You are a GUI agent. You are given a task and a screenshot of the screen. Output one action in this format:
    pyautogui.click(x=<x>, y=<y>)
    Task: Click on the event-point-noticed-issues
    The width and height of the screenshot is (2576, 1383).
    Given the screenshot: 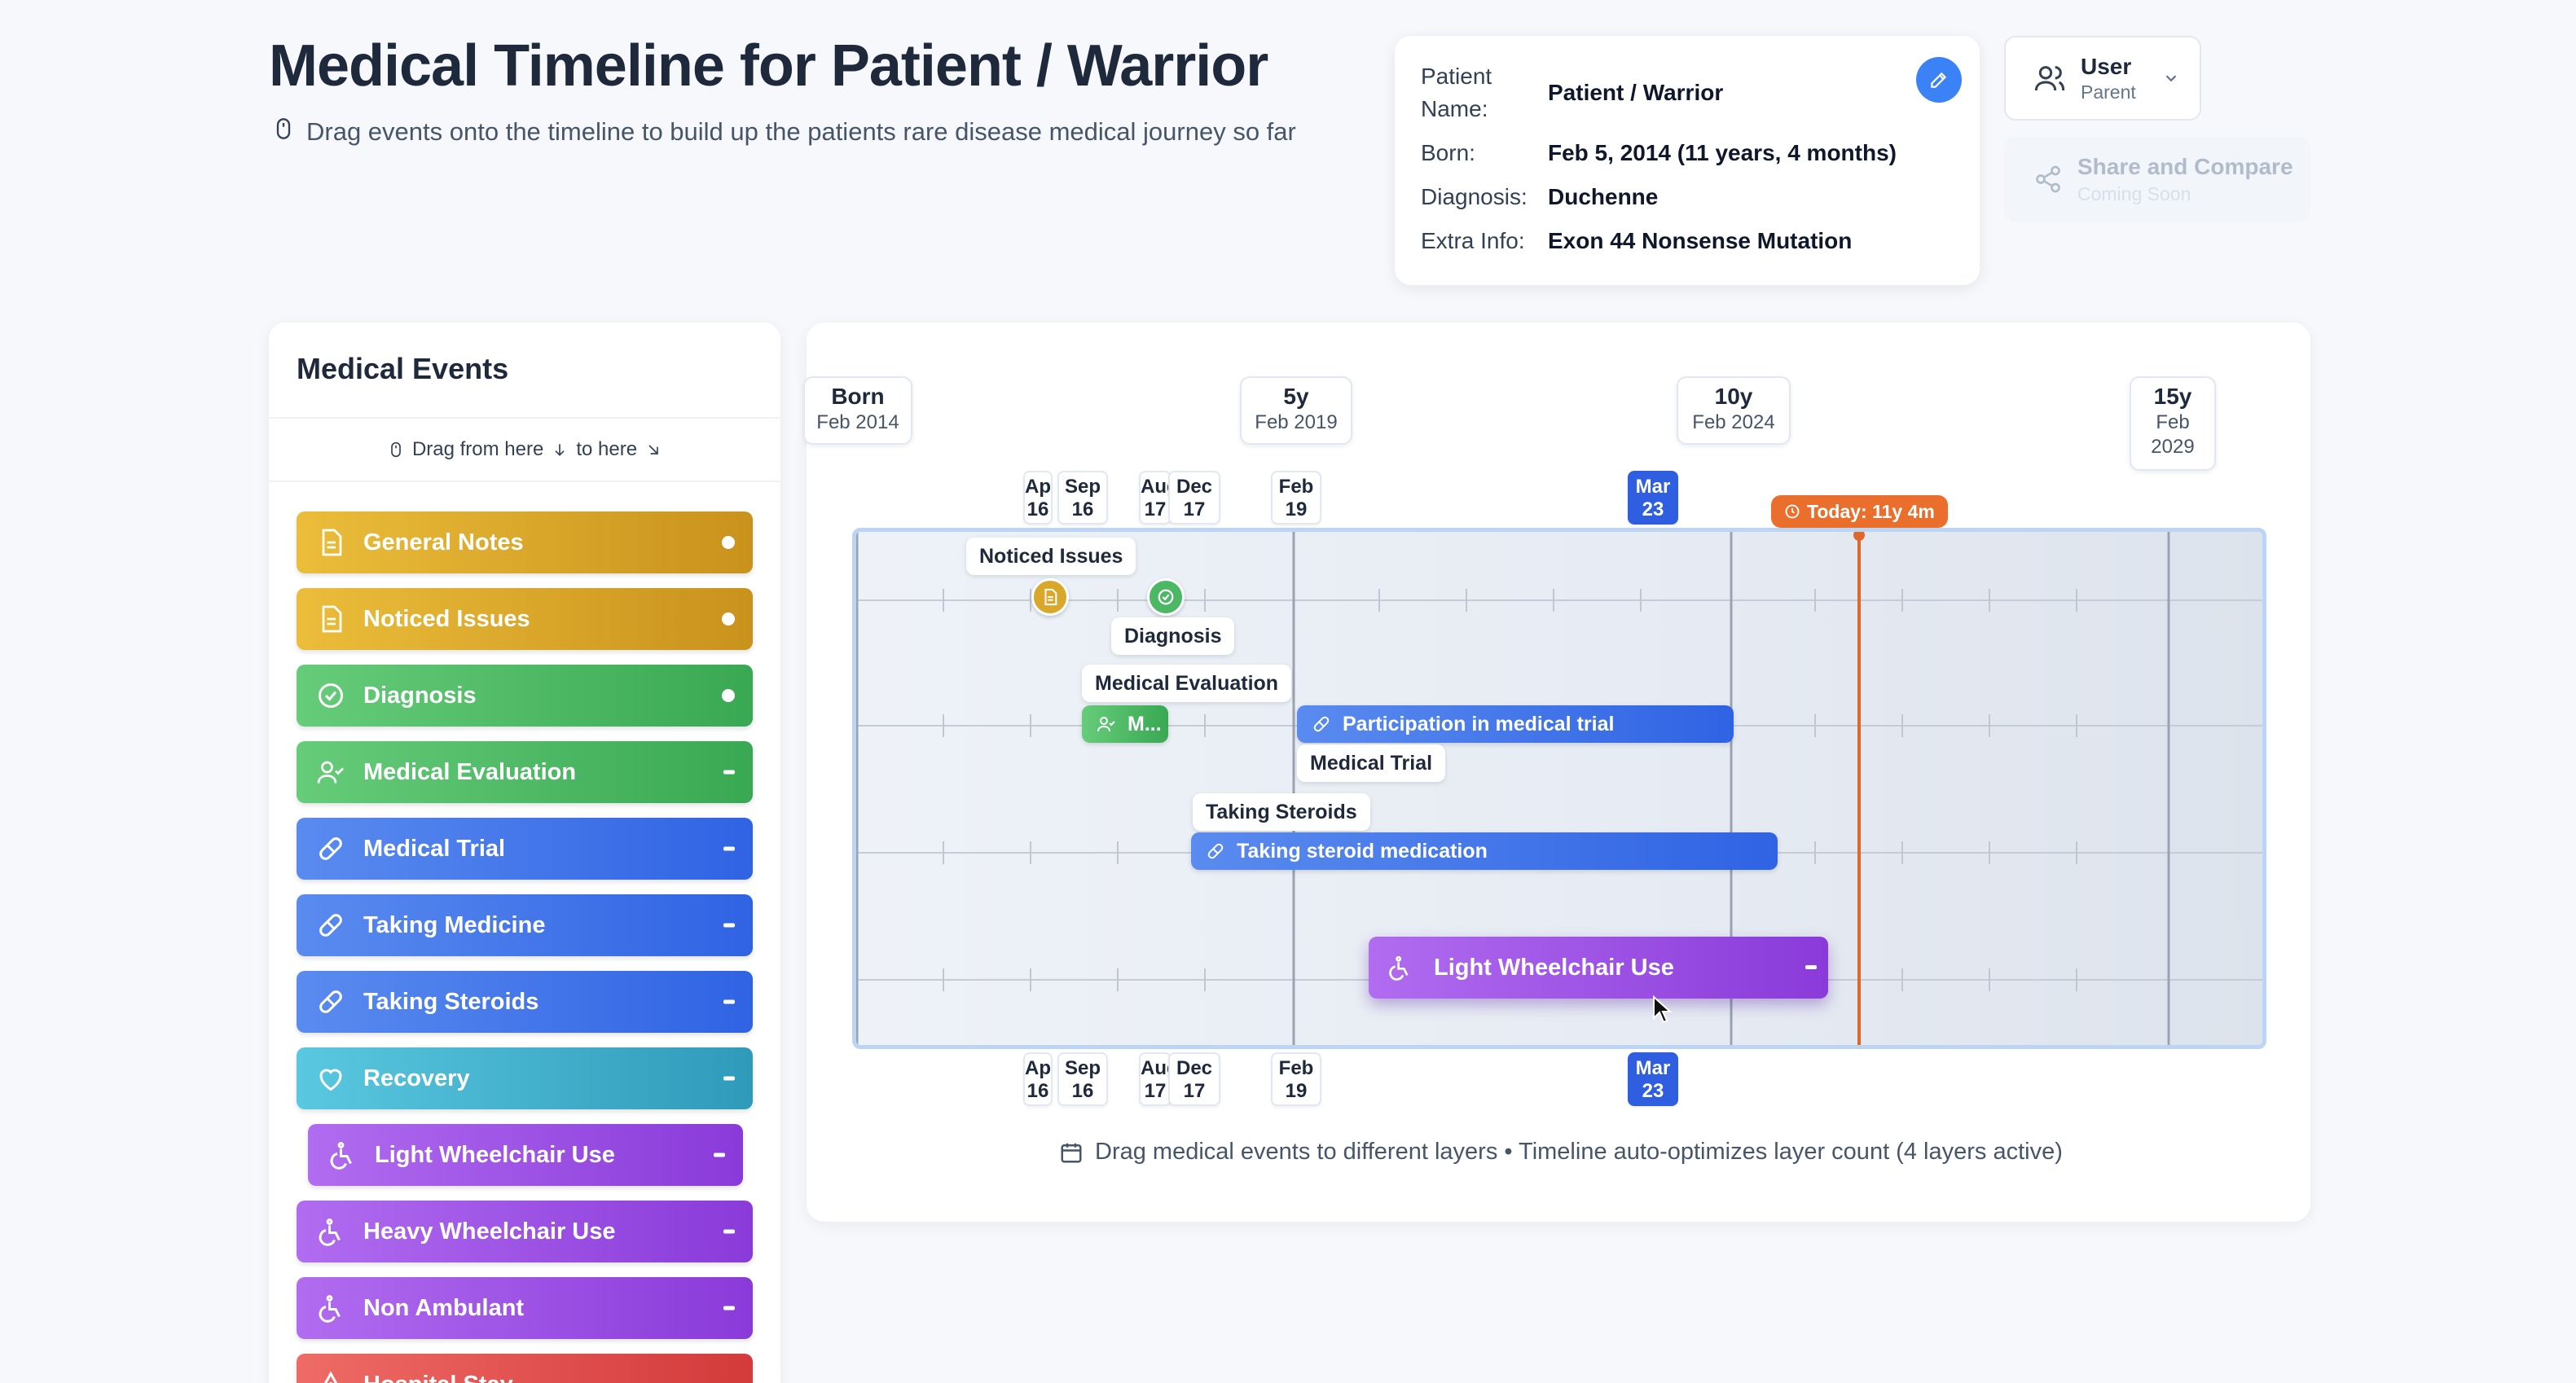 What is the action you would take?
    pyautogui.click(x=1050, y=597)
    